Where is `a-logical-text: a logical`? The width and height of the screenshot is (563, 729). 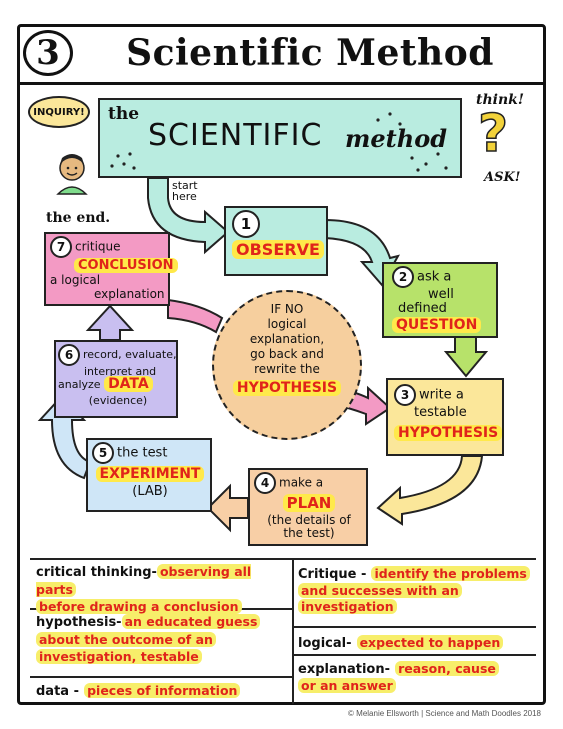
a-logical-text: a logical is located at coordinates (75, 280).